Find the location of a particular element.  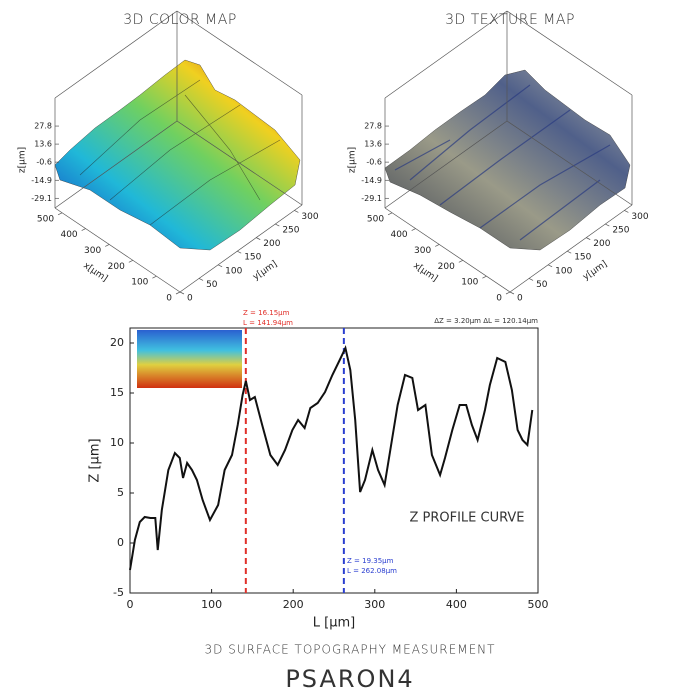

annotation: ΔZ = 3.20µm ΔL = 120.14µm is located at coordinates (486, 321).